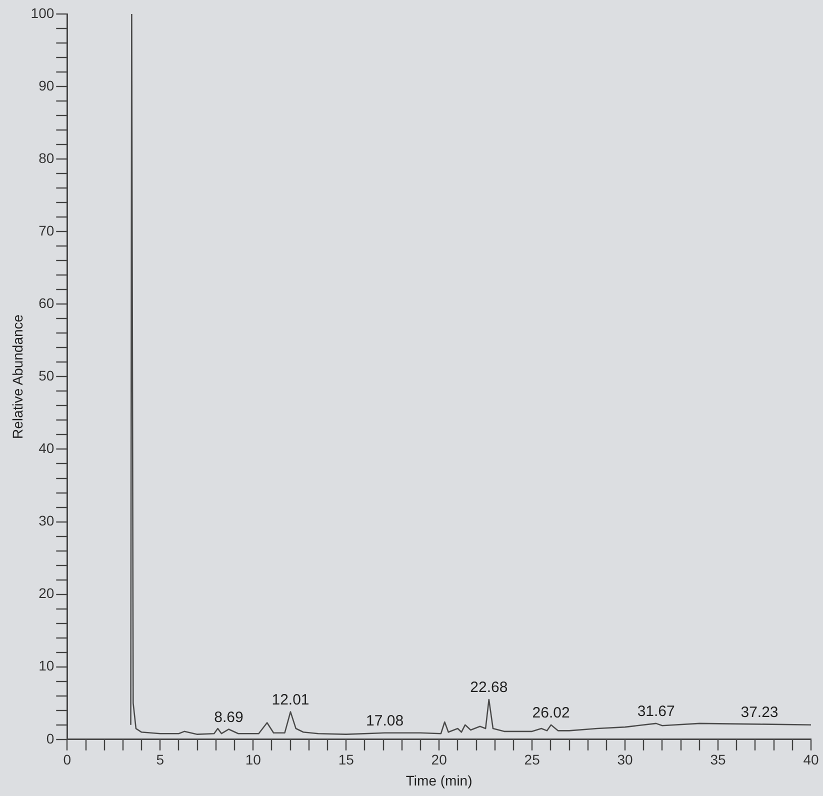 The height and width of the screenshot is (796, 823). I want to click on y-tick-label: 90, so click(46, 85).